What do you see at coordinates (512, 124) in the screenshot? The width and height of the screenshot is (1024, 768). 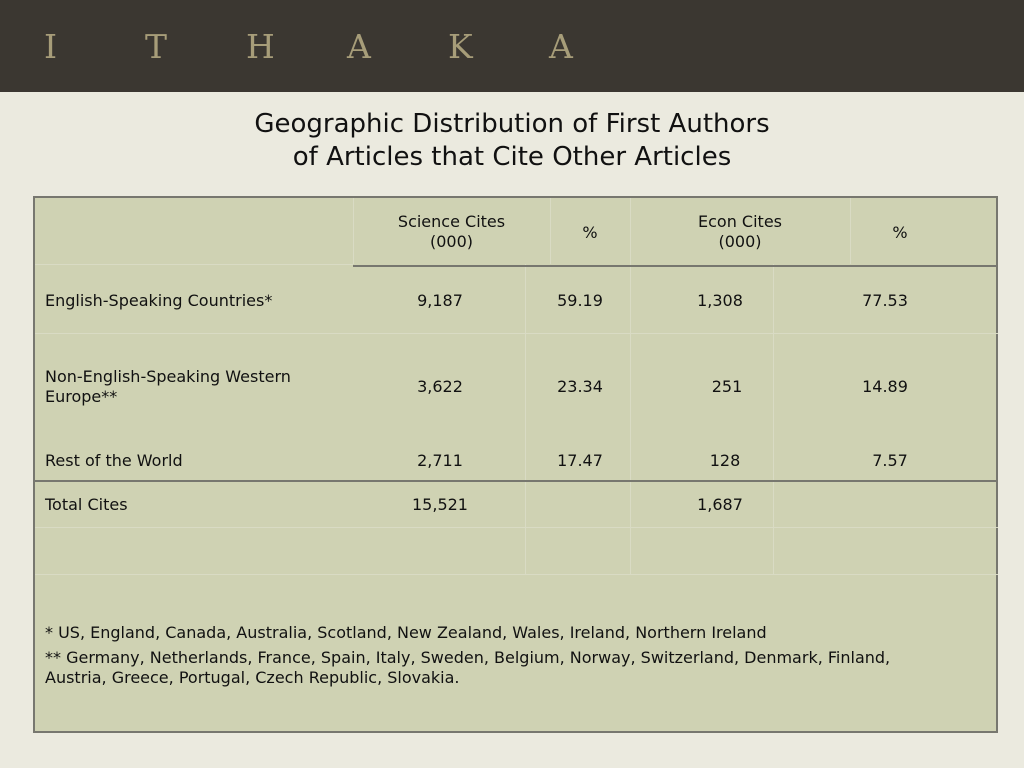 I see `title-line-1: Geographic Distribution of First Authors` at bounding box center [512, 124].